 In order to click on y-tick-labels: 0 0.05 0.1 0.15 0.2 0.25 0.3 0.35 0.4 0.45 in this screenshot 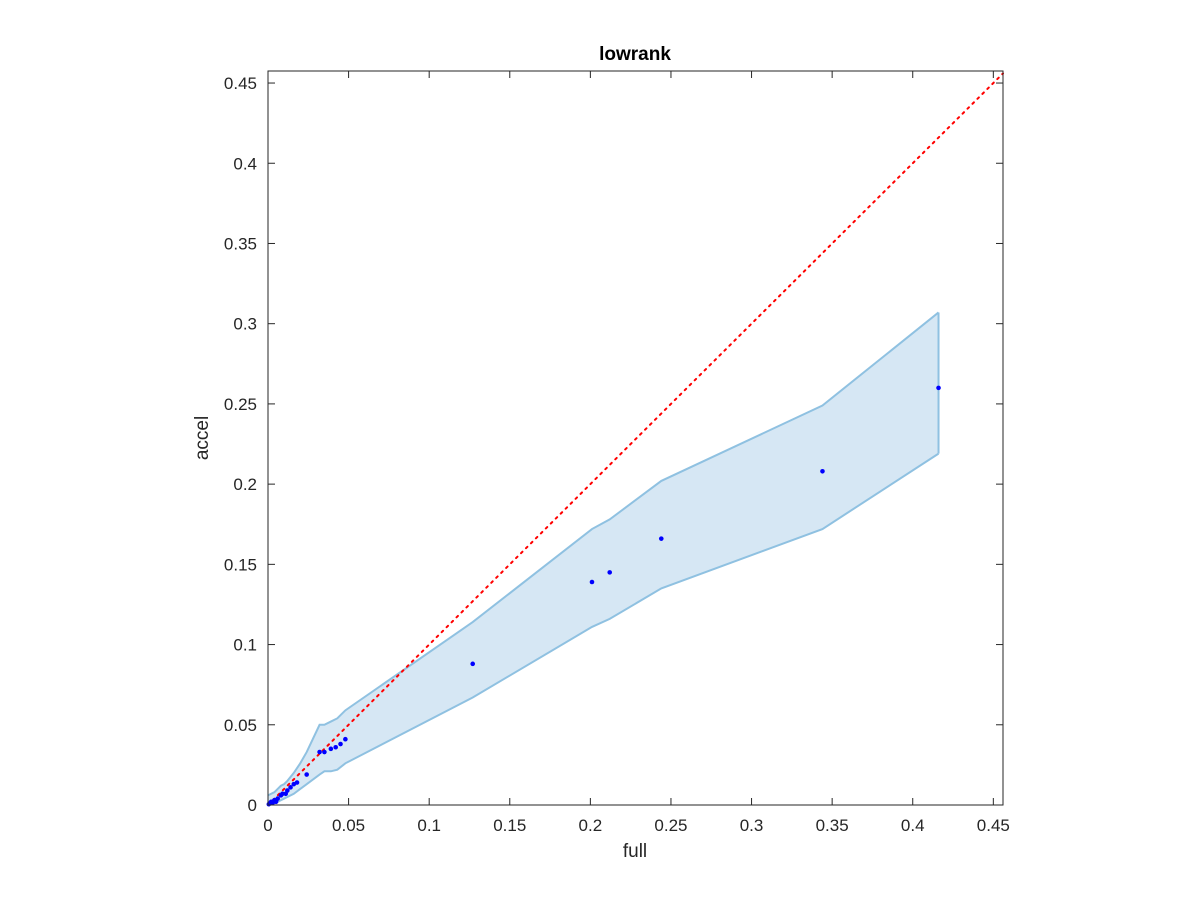, I will do `click(240, 444)`.